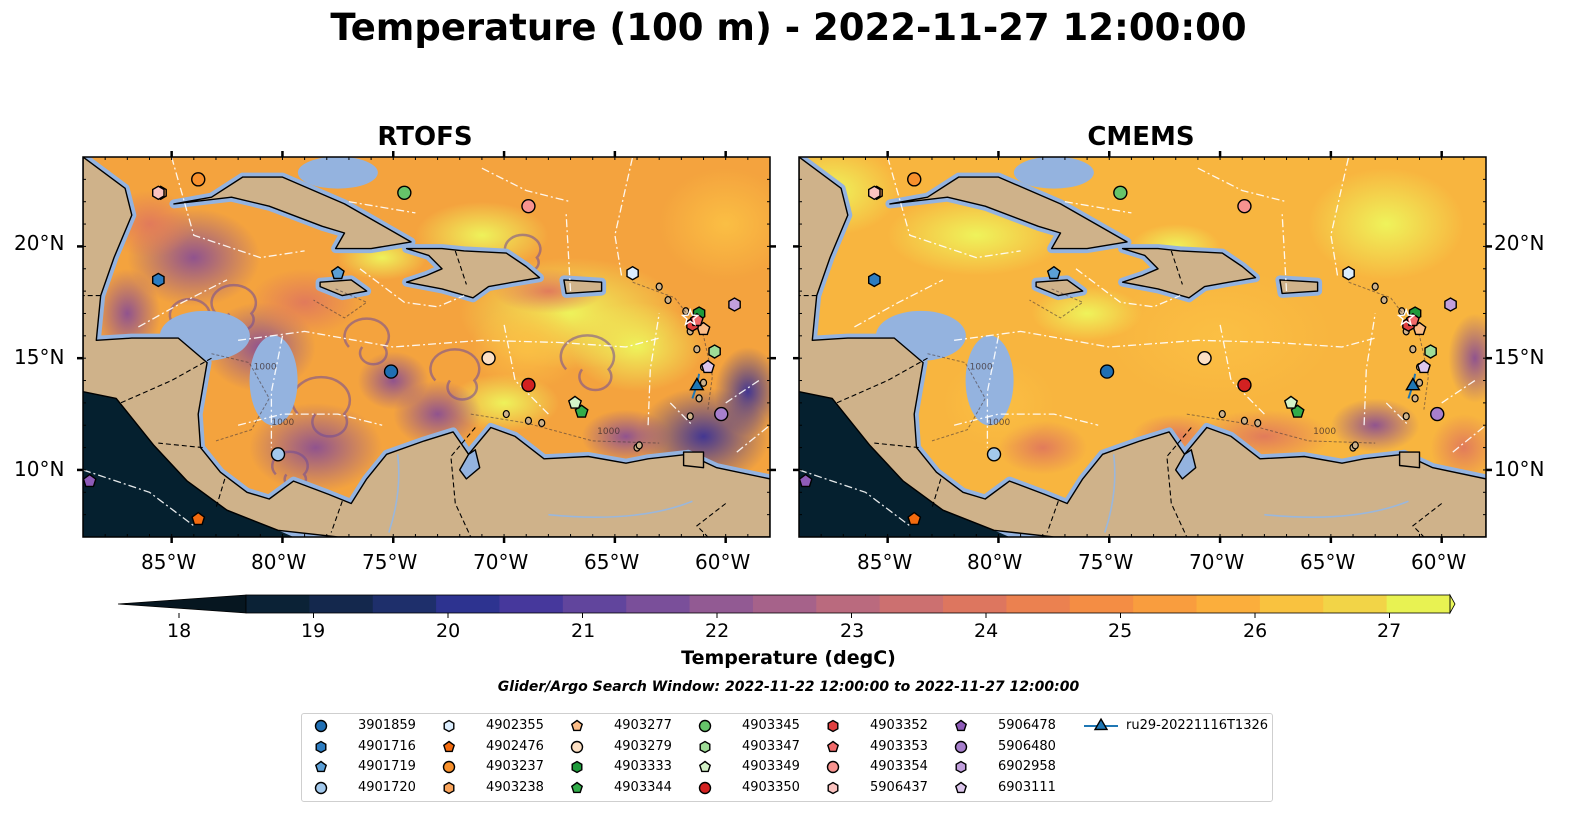 Image resolution: width=1577 pixels, height=827 pixels. What do you see at coordinates (1409, 460) in the screenshot?
I see `land-trinidad` at bounding box center [1409, 460].